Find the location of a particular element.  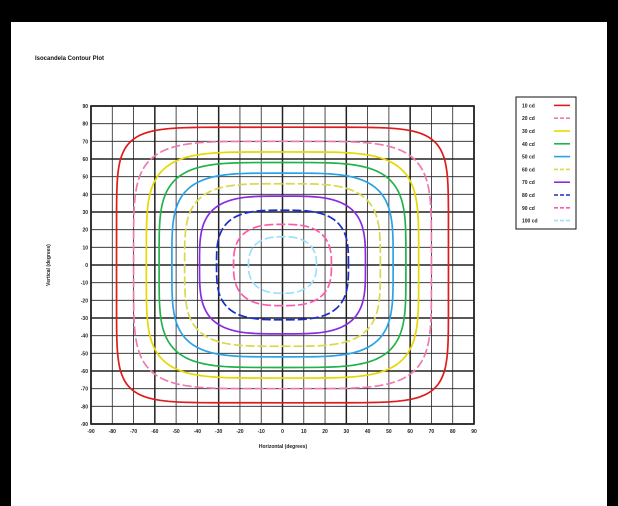

legend-label: 70 cd is located at coordinates (528, 183).